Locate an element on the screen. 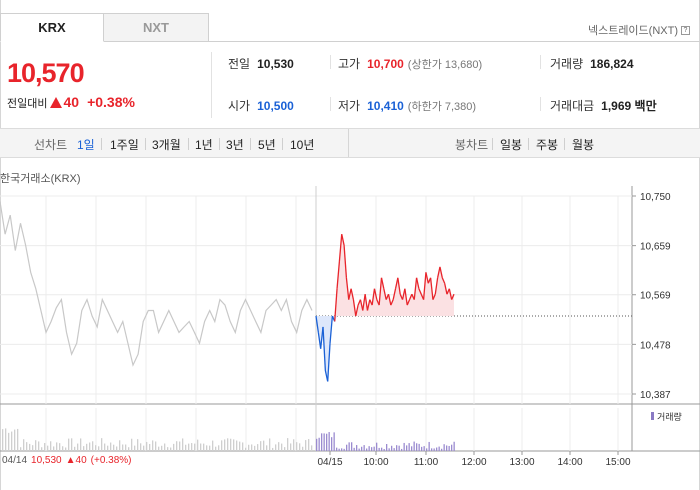 The width and height of the screenshot is (700, 490). stat-sep is located at coordinates (330, 104).